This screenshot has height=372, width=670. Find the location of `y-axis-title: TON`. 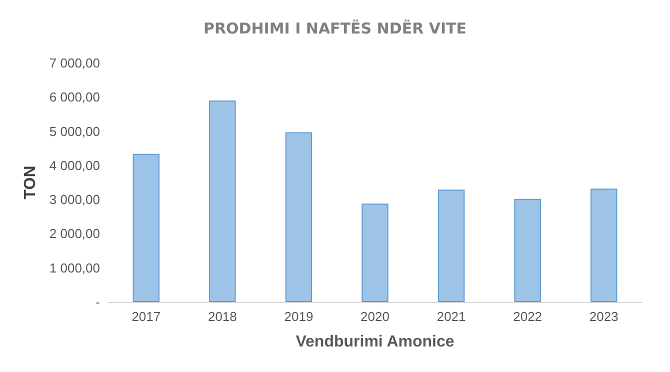

y-axis-title: TON is located at coordinates (30, 183).